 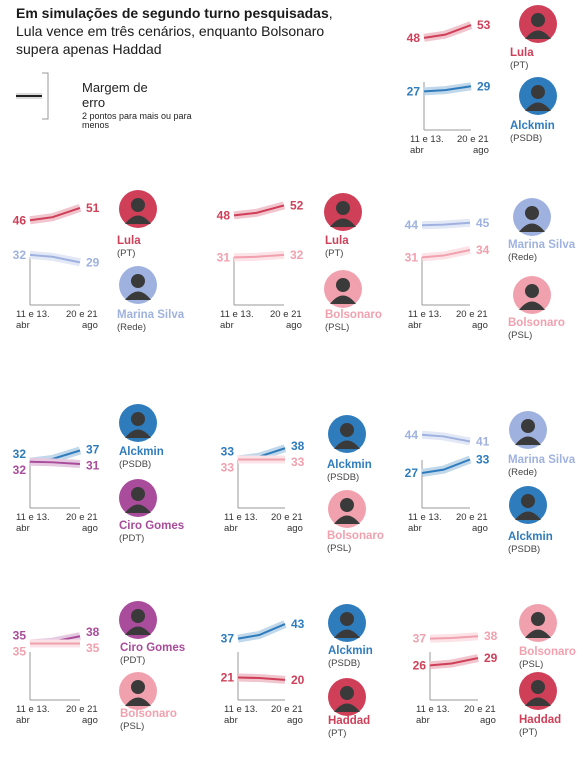 I want to click on series-marina-silva: 32 29, so click(x=56, y=258).